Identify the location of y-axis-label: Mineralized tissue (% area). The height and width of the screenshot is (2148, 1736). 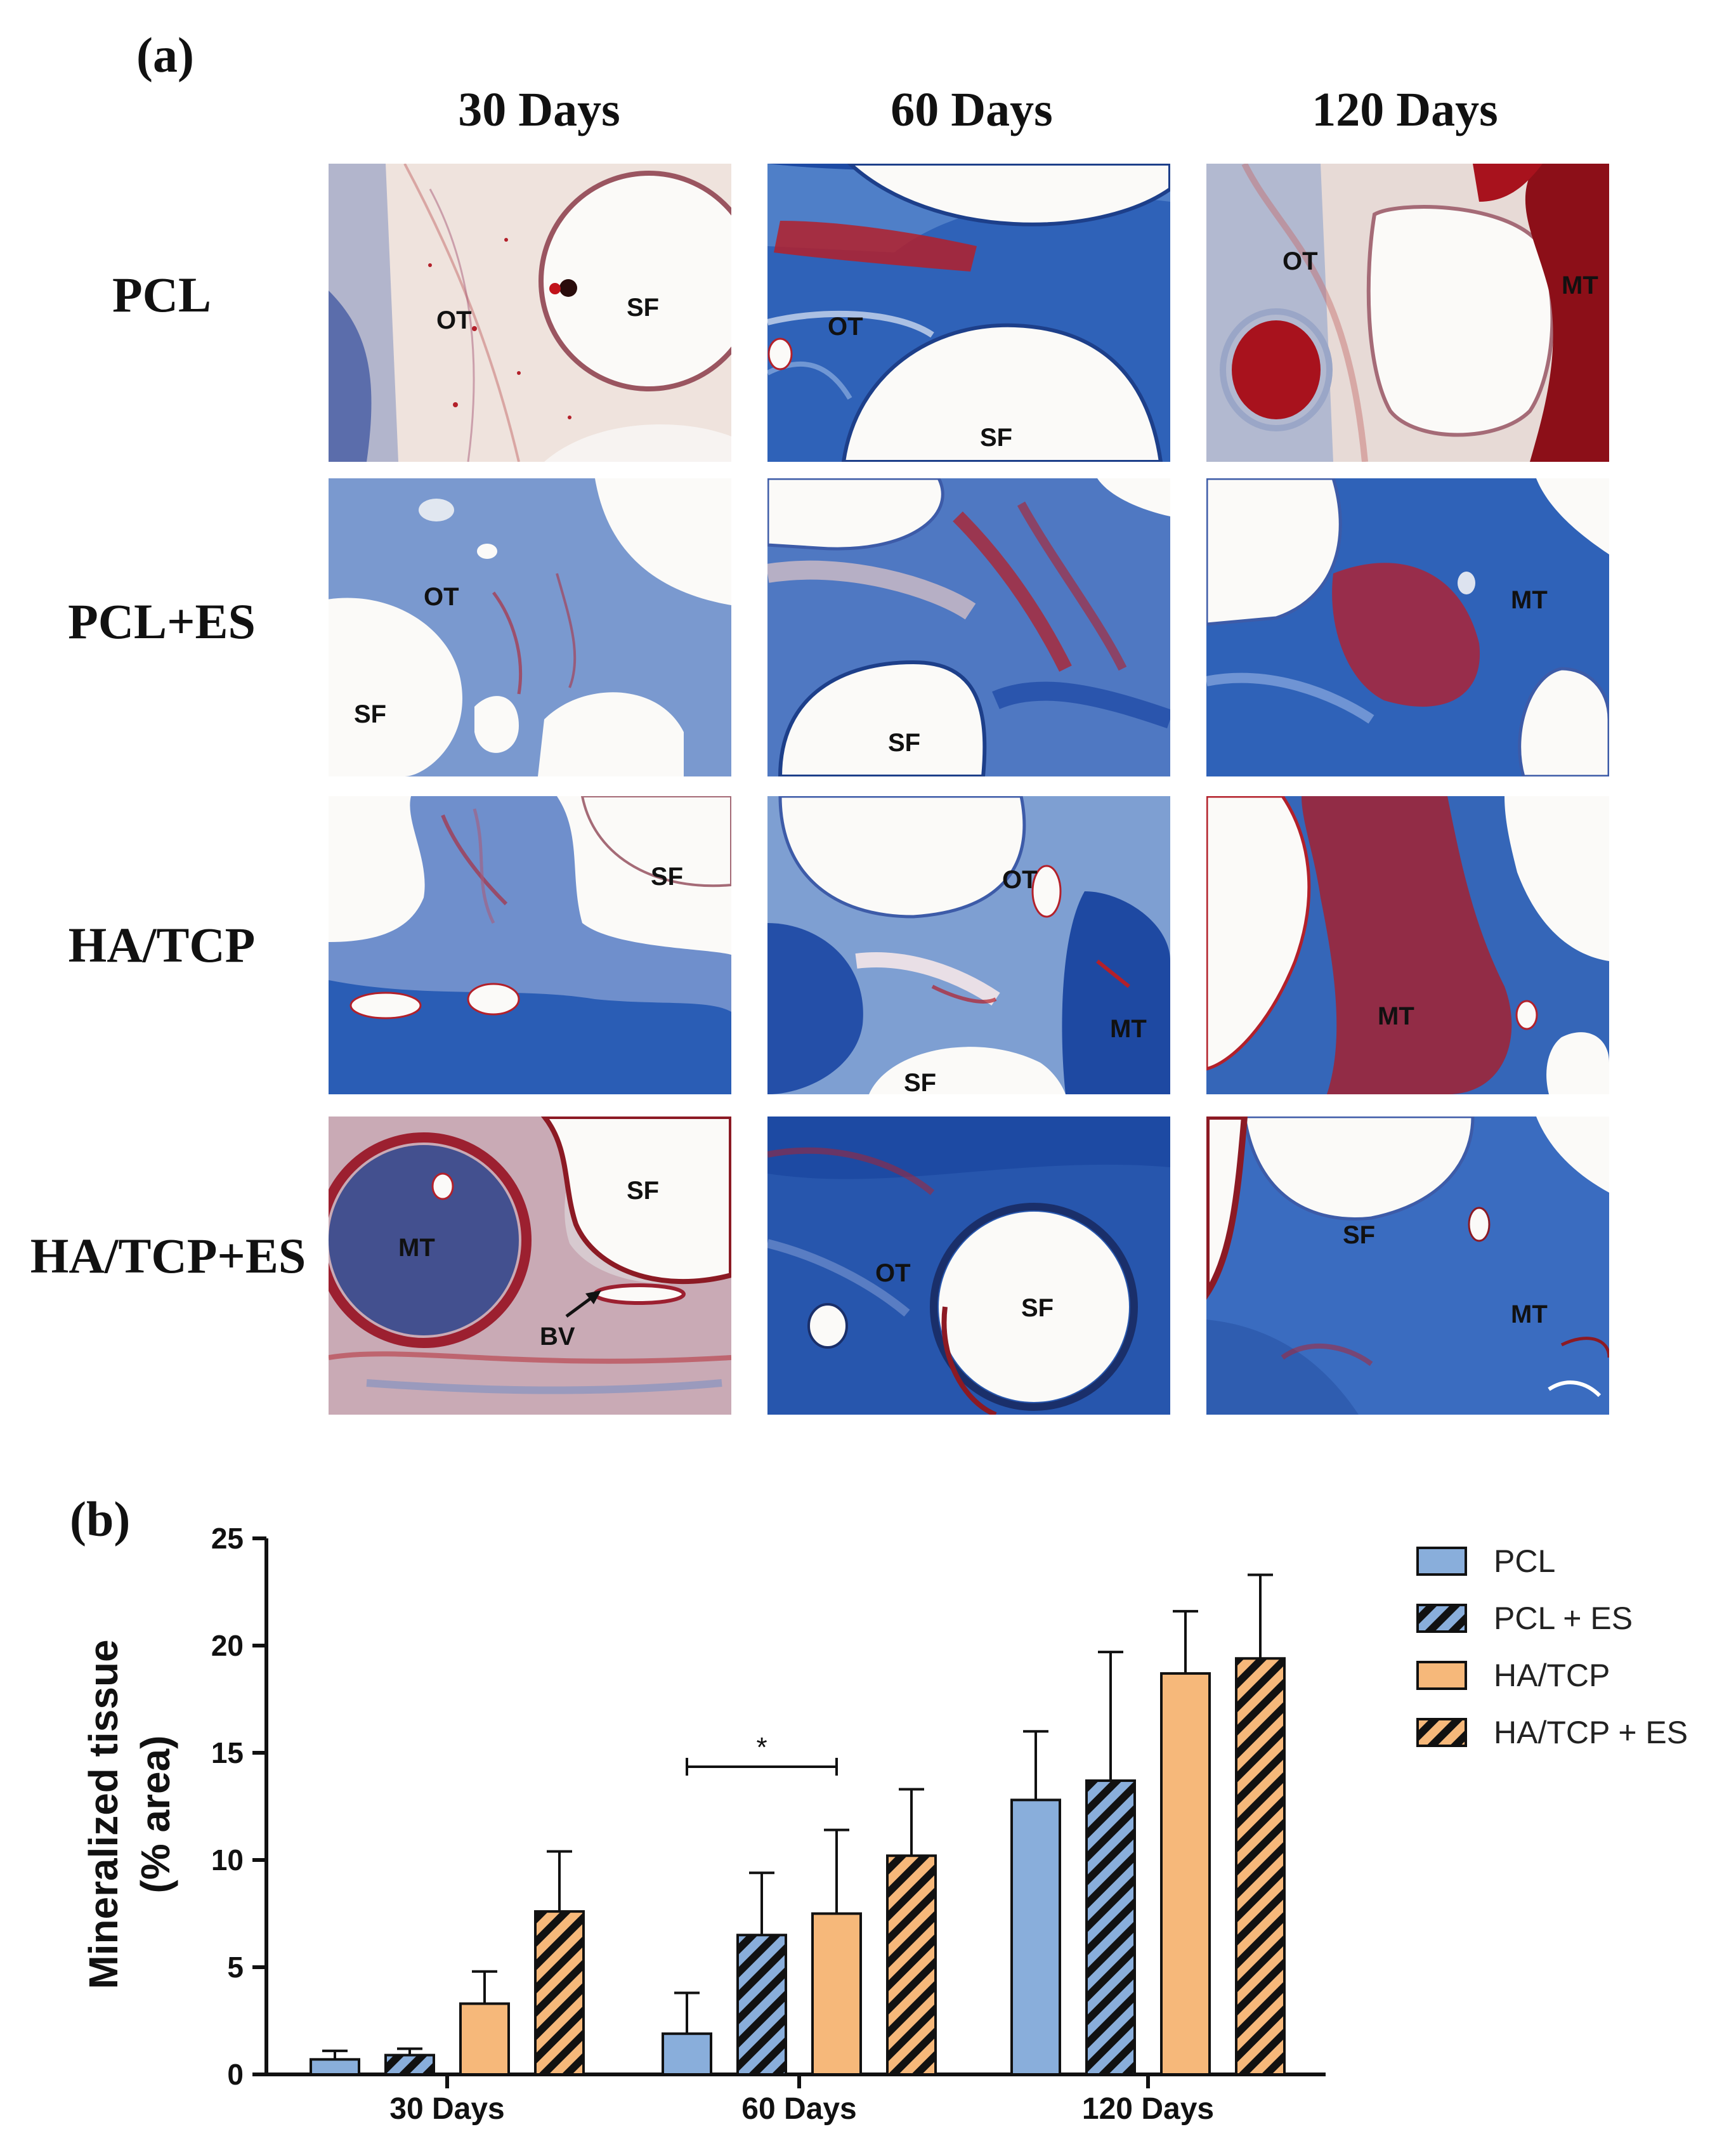
(130, 1814).